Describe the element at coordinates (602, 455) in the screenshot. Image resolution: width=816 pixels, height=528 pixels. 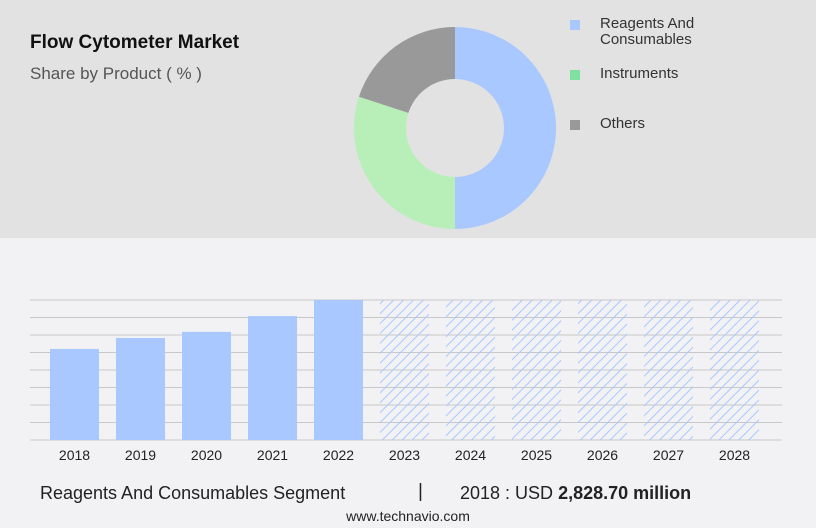
I see `x-tick-label: 2026` at that location.